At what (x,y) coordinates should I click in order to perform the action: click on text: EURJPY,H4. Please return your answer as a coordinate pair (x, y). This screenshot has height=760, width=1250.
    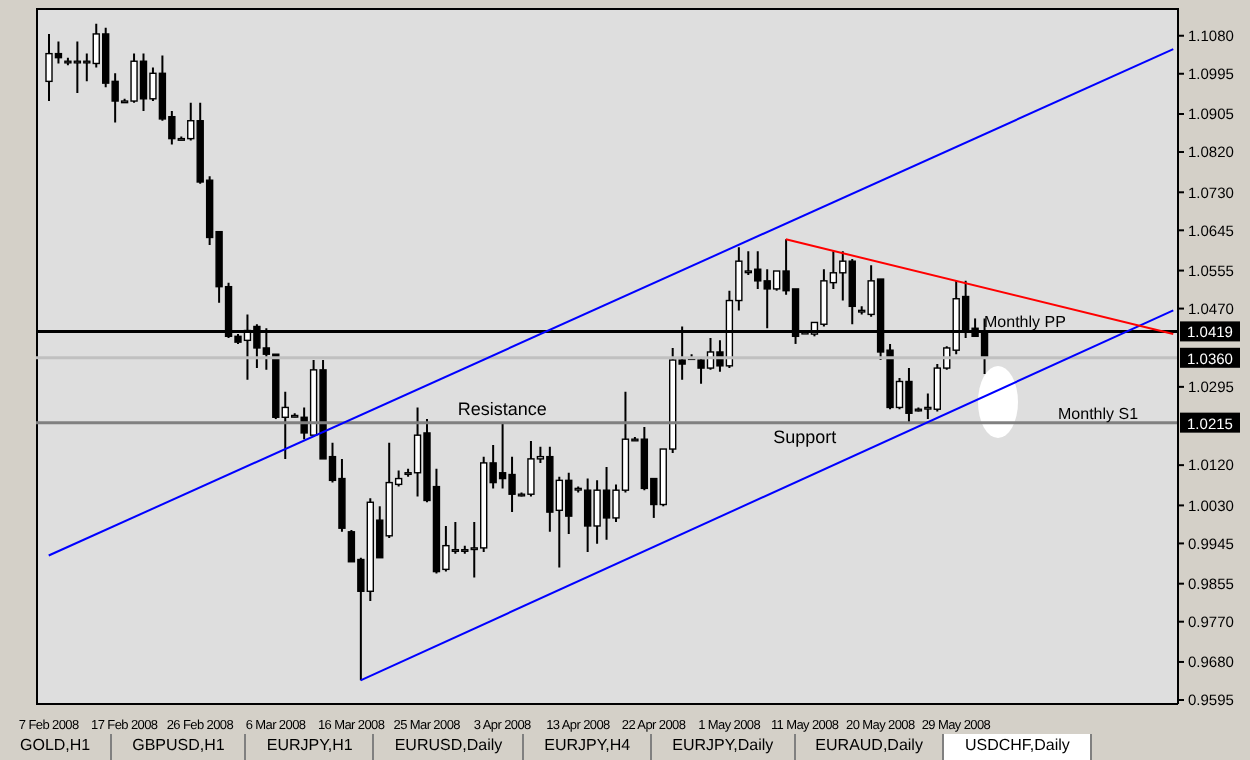
    Looking at the image, I should click on (588, 747).